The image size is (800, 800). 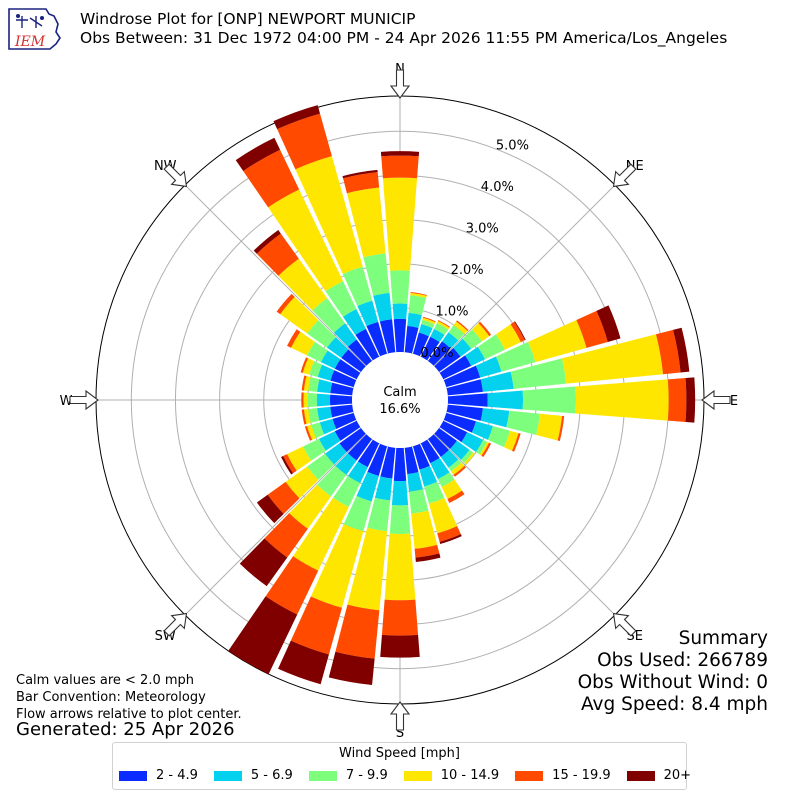 What do you see at coordinates (581, 775) in the screenshot?
I see `legend-label: 15 - 19.9` at bounding box center [581, 775].